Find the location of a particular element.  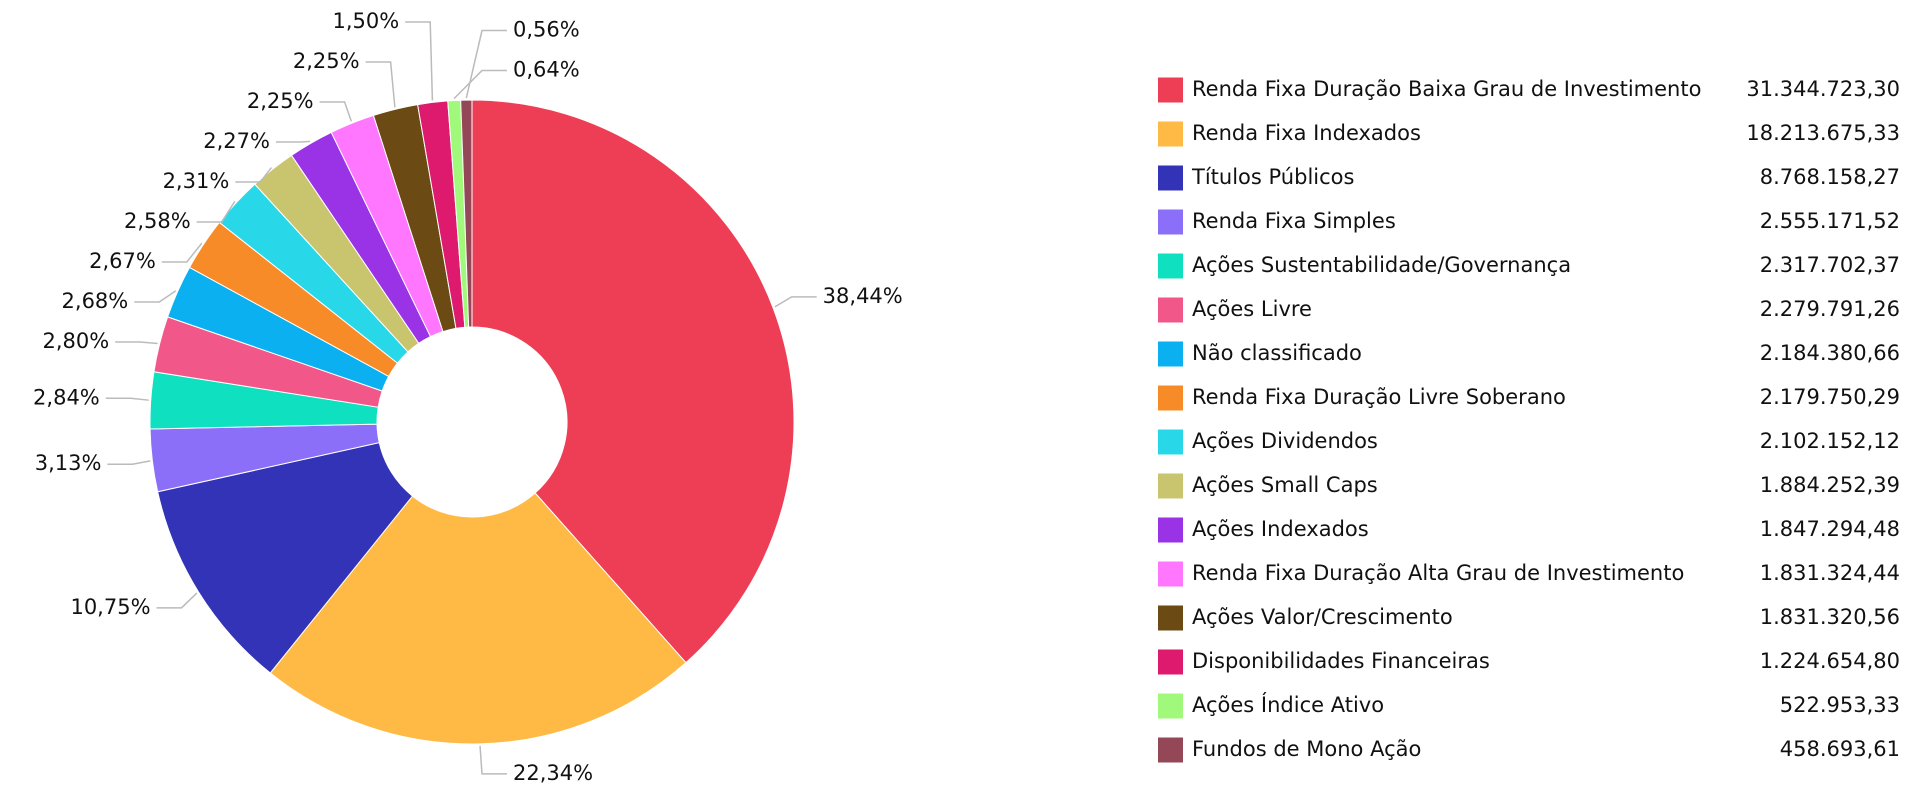

legend-label: Títulos Públicos is located at coordinates (1272, 177).